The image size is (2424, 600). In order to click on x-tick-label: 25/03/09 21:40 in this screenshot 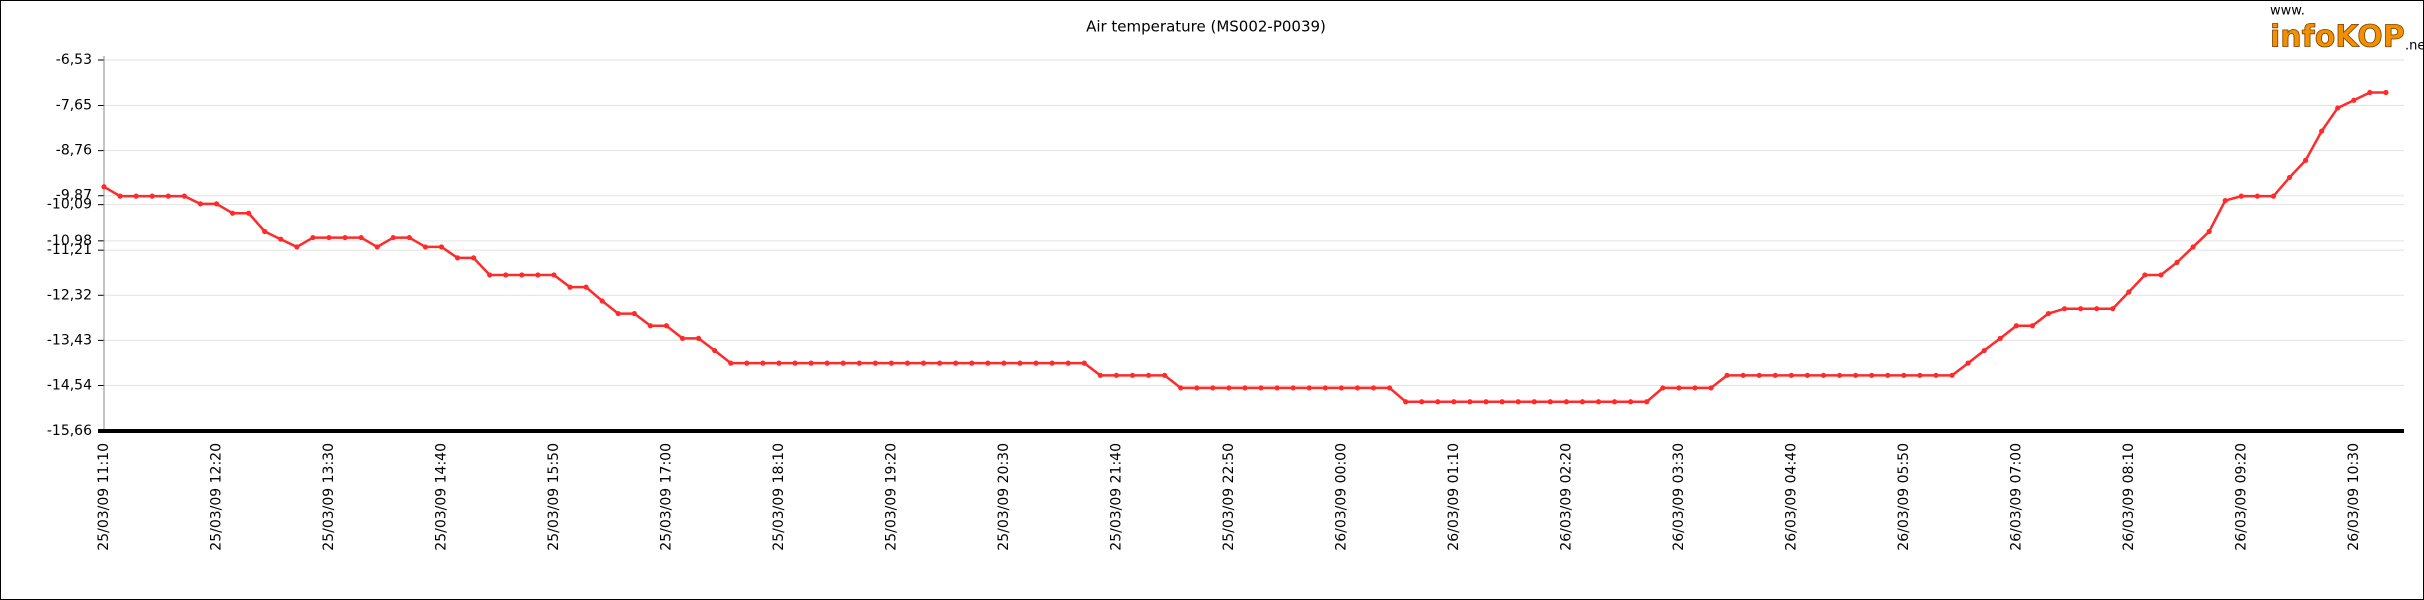, I will do `click(1116, 497)`.